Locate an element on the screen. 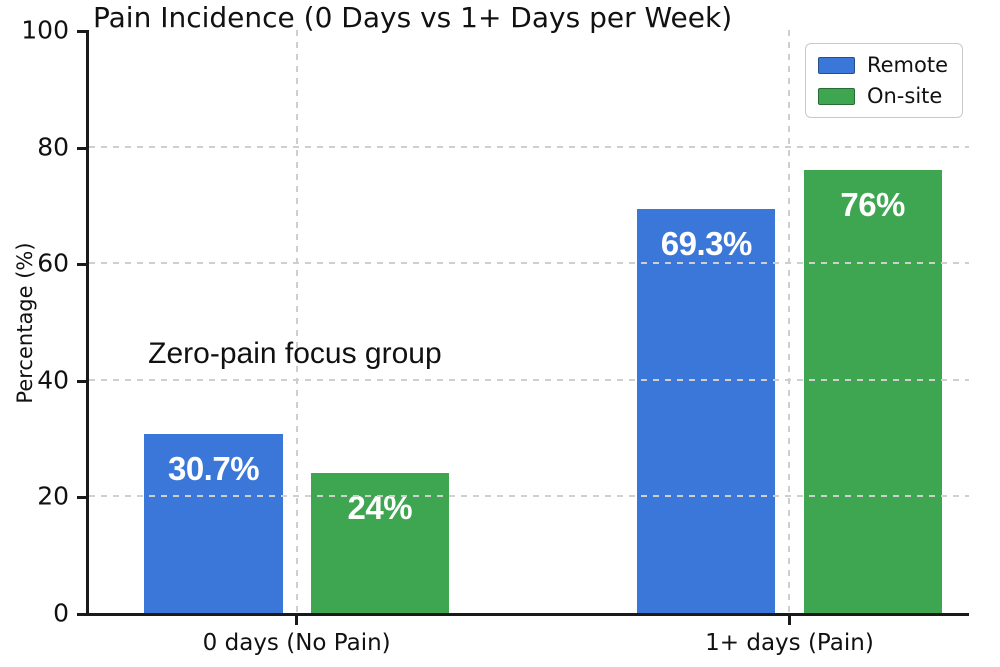 Image resolution: width=1000 pixels, height=667 pixels. bar-remote-1: 69.3% is located at coordinates (706, 410).